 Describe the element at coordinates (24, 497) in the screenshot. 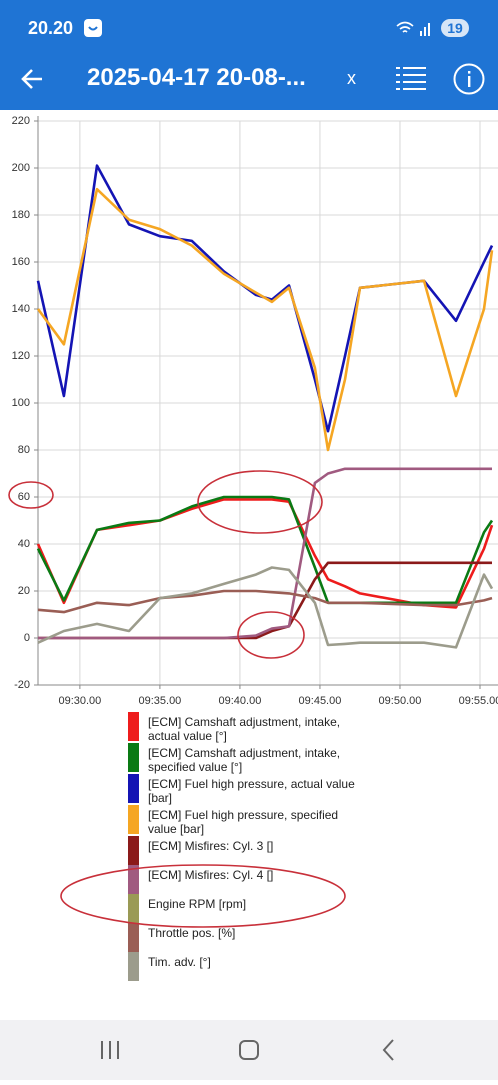

I see `y-tick-label: 60` at that location.